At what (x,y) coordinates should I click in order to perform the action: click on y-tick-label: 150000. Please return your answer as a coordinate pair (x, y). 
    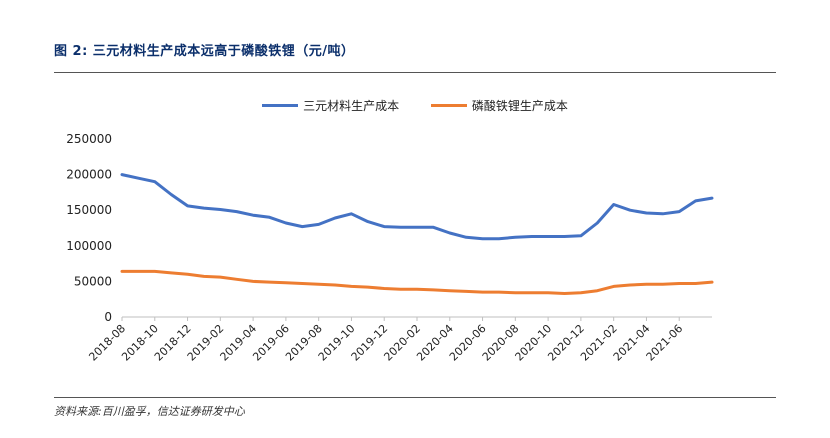
    Looking at the image, I should click on (89, 210).